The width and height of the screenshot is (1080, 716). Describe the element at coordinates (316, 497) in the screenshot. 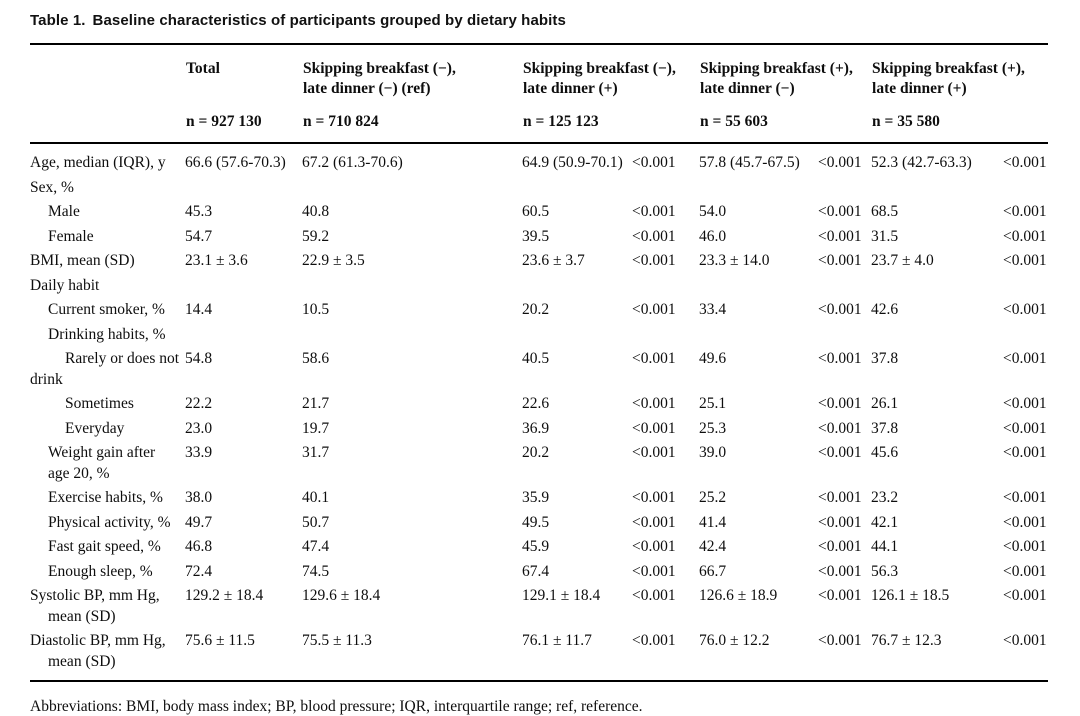

I see `value-cell: 40.1` at that location.